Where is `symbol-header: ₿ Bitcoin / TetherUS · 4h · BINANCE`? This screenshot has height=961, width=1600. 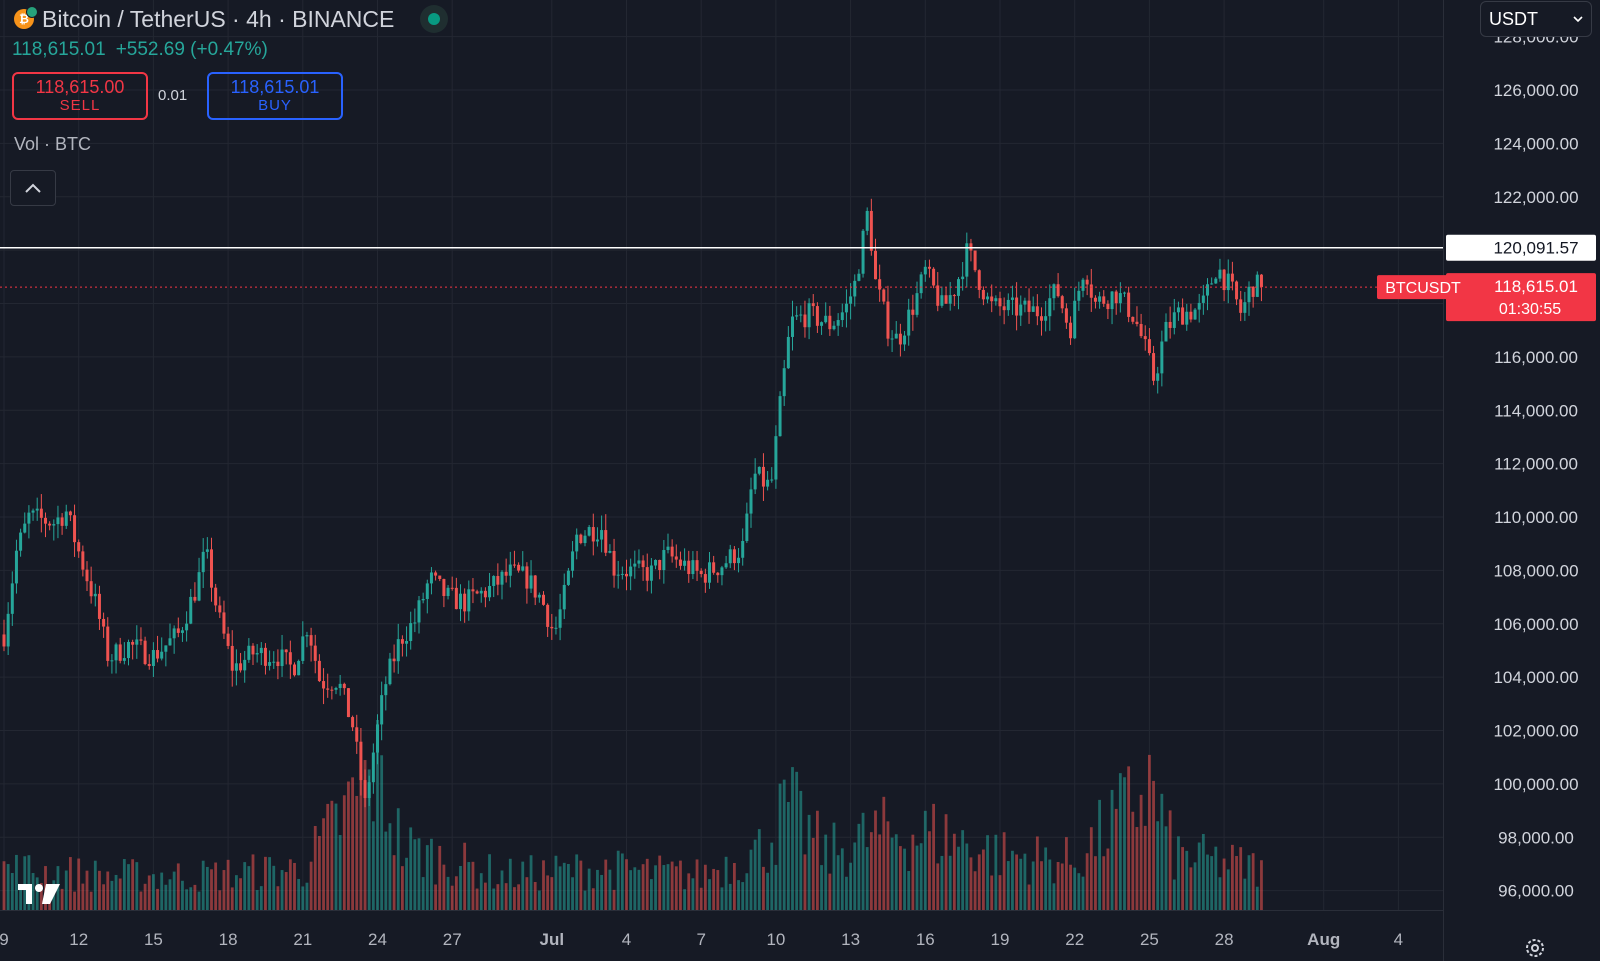 symbol-header: ₿ Bitcoin / TetherUS · 4h · BINANCE is located at coordinates (231, 19).